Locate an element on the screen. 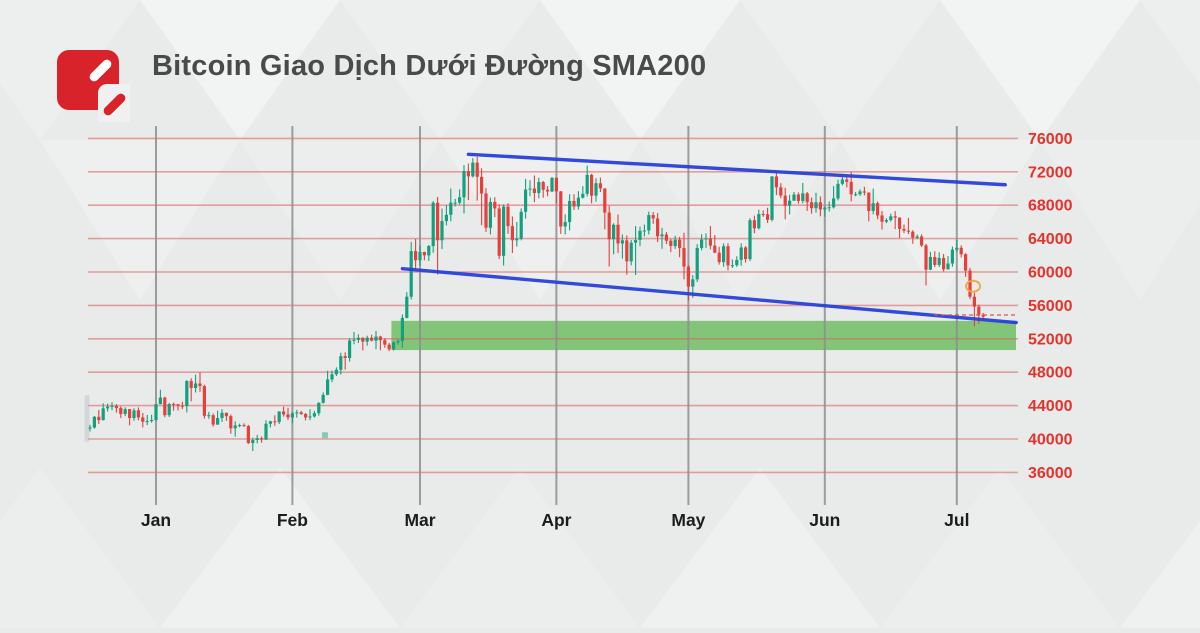 The height and width of the screenshot is (633, 1200). month-label: Jan is located at coordinates (156, 520).